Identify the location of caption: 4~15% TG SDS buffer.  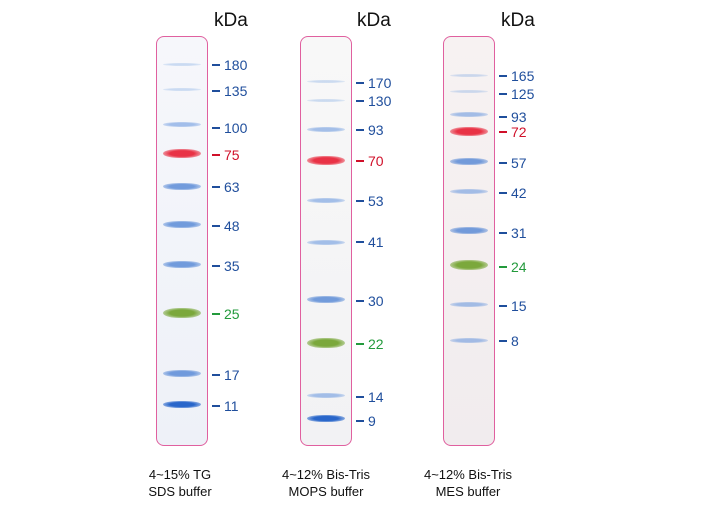
(180, 483).